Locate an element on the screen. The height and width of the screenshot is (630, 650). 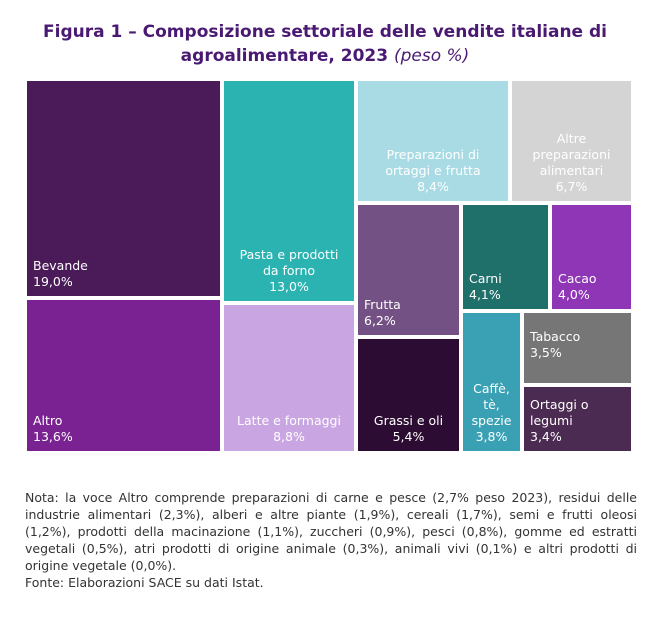
tile-label-grassi-e-oli: Grassi e oli is located at coordinates (408, 420).